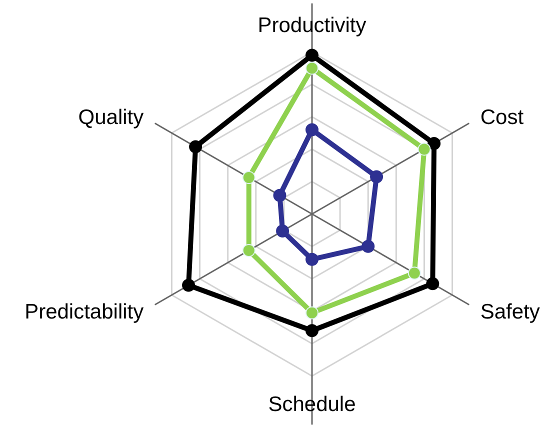  What do you see at coordinates (502, 118) in the screenshot?
I see `spoke-label: Cost` at bounding box center [502, 118].